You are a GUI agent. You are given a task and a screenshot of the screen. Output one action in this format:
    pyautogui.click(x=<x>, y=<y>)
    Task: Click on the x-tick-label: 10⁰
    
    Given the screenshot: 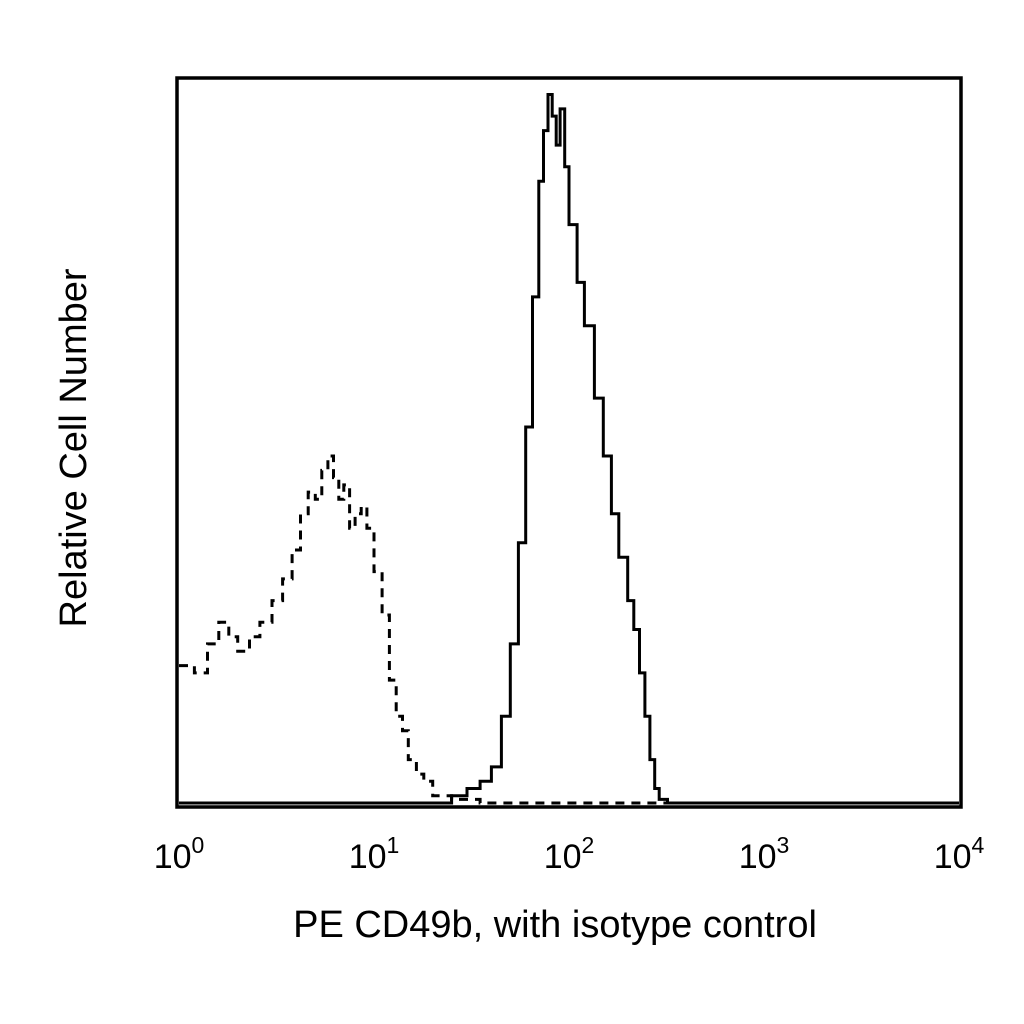 What is the action you would take?
    pyautogui.click(x=179, y=854)
    